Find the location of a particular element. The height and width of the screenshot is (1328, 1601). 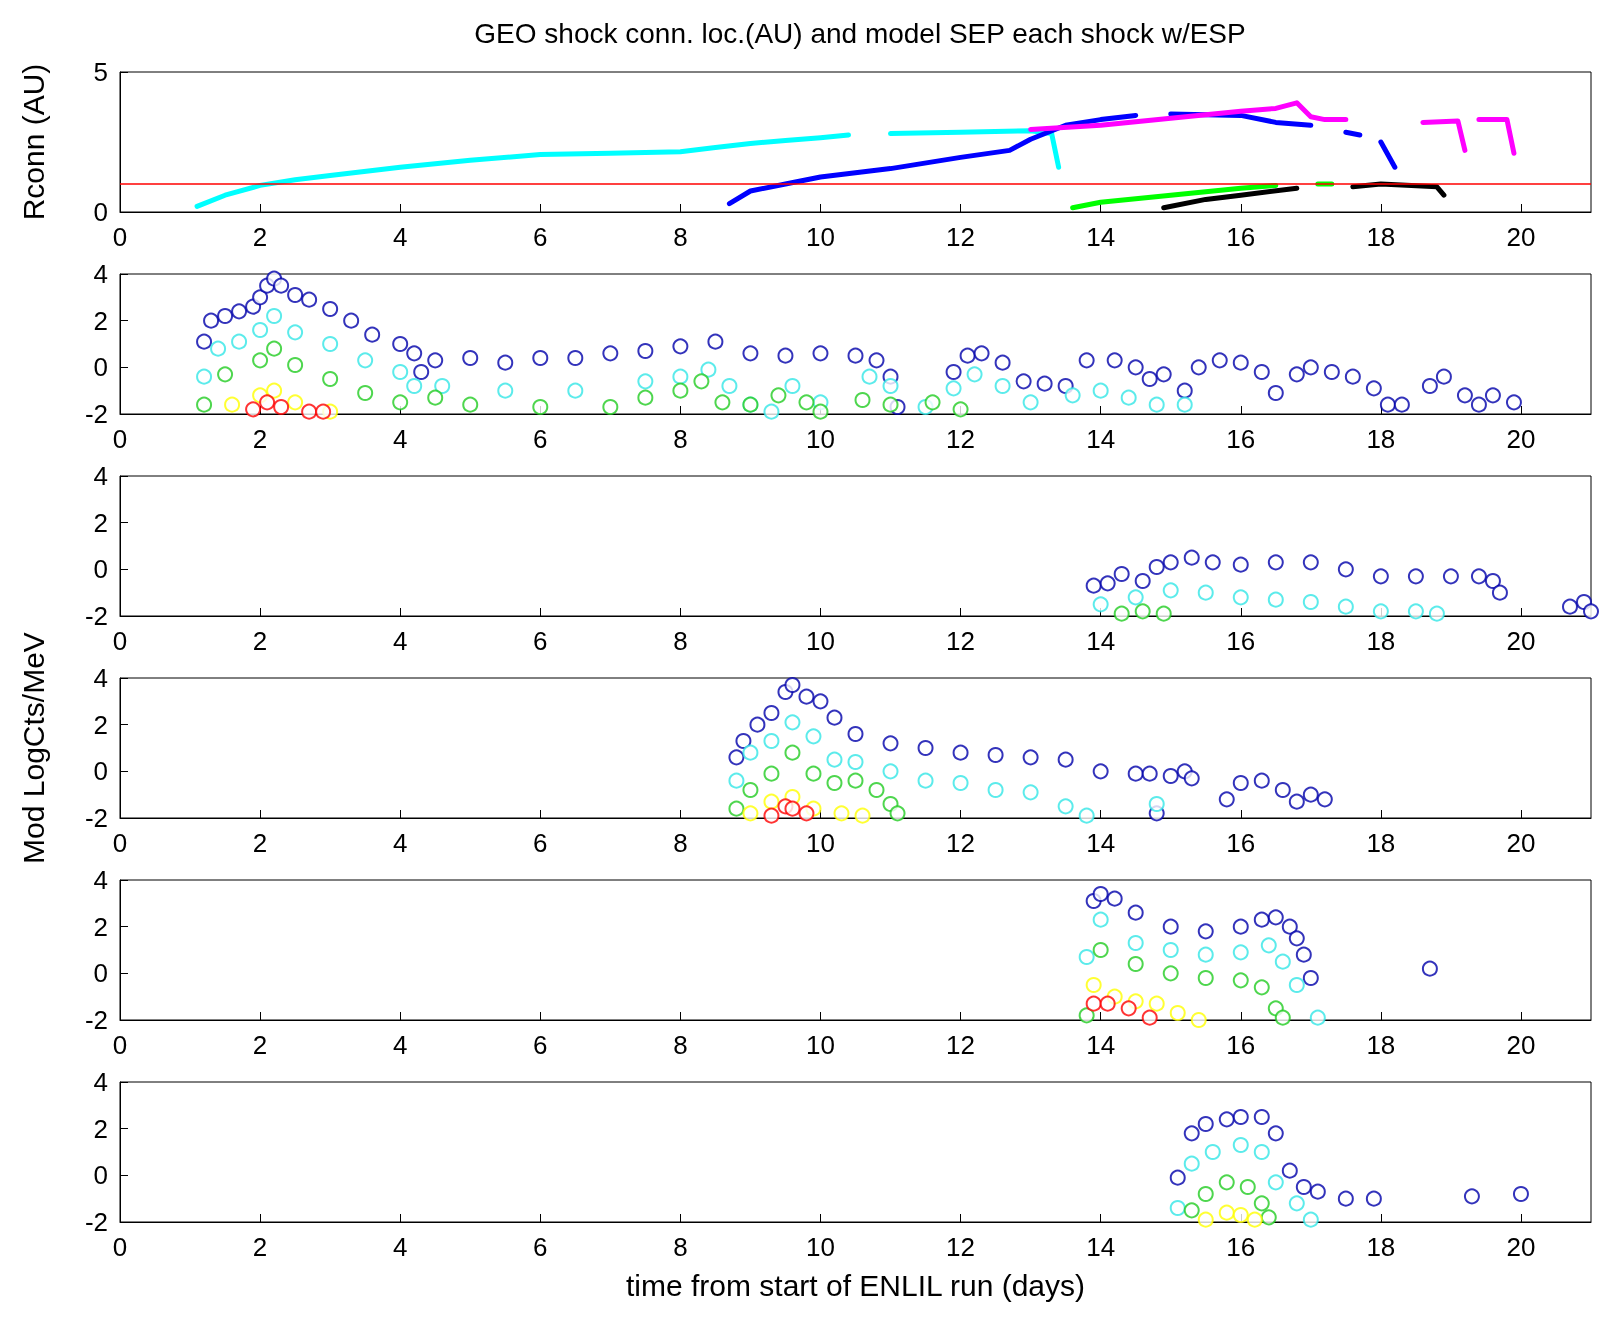

y-tick-label: 5 is located at coordinates (100, 72).